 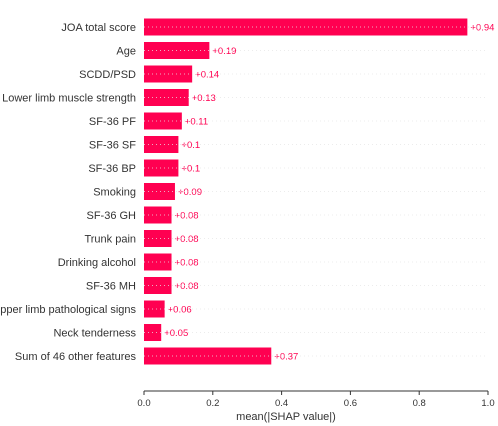 I want to click on category-label: Trunk pain, so click(x=110, y=240).